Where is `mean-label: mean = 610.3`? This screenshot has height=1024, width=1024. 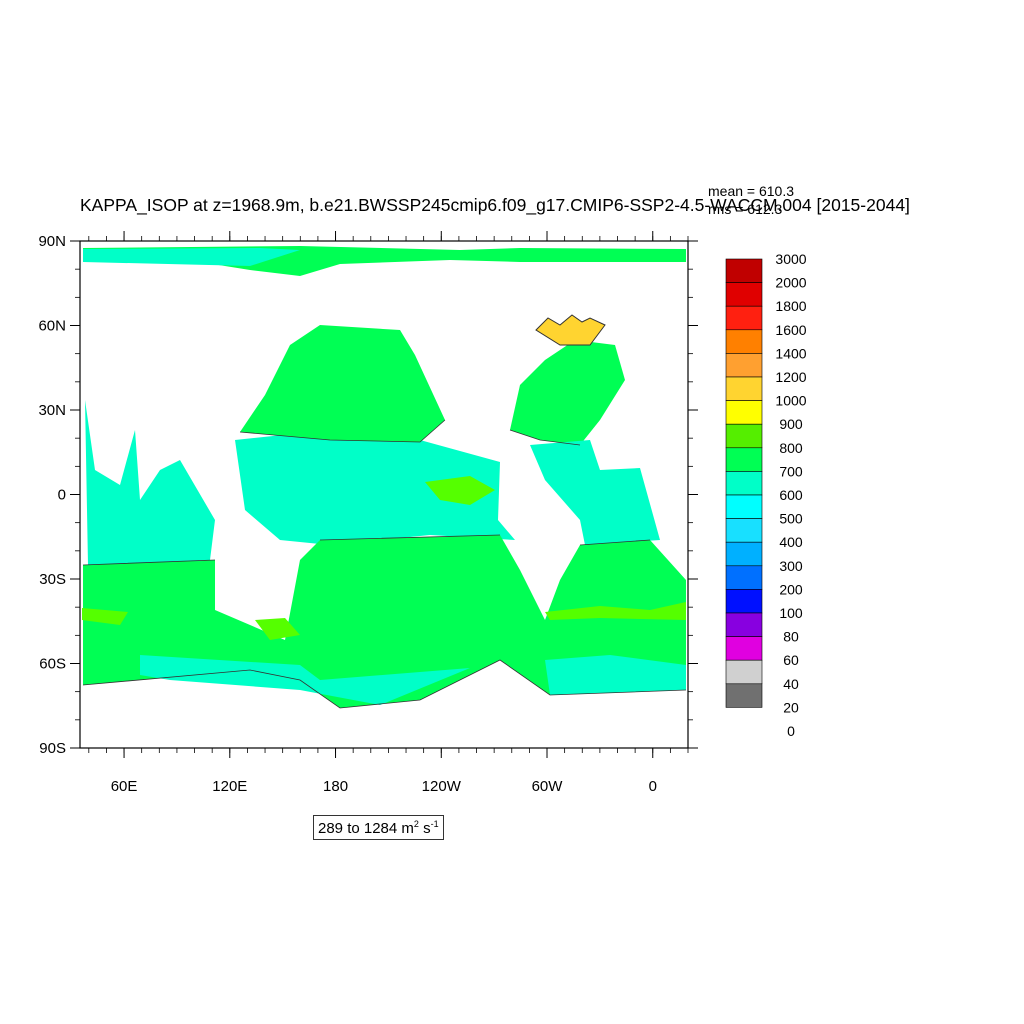
mean-label: mean = 610.3 is located at coordinates (751, 191).